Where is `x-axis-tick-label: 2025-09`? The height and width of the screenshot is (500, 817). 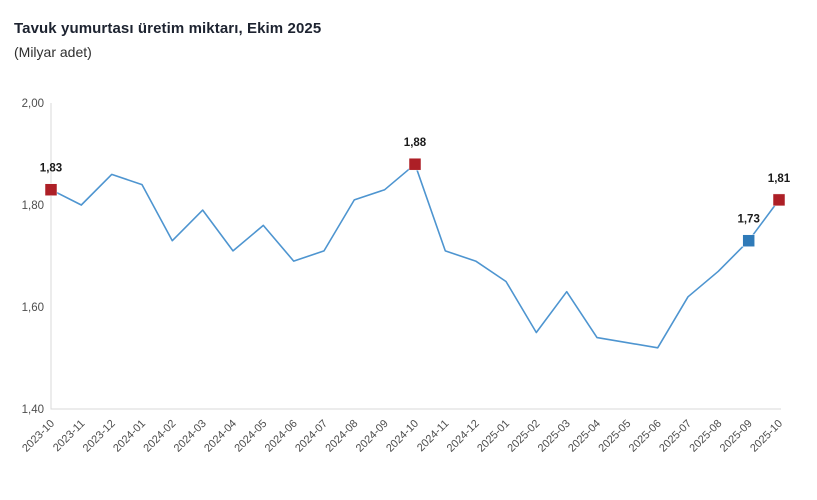
x-axis-tick-label: 2025-09 is located at coordinates (736, 436).